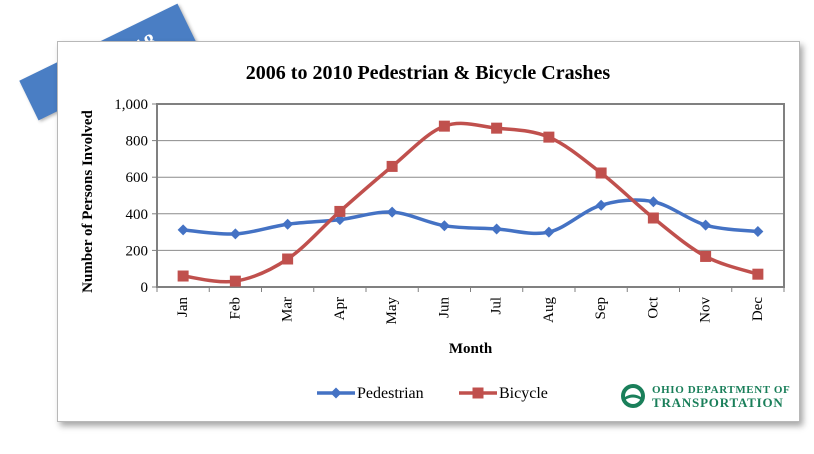 The image size is (814, 454). I want to click on odot-logo: OHIO DEPARTMENT OF TRANSPORTATION, so click(704, 397).